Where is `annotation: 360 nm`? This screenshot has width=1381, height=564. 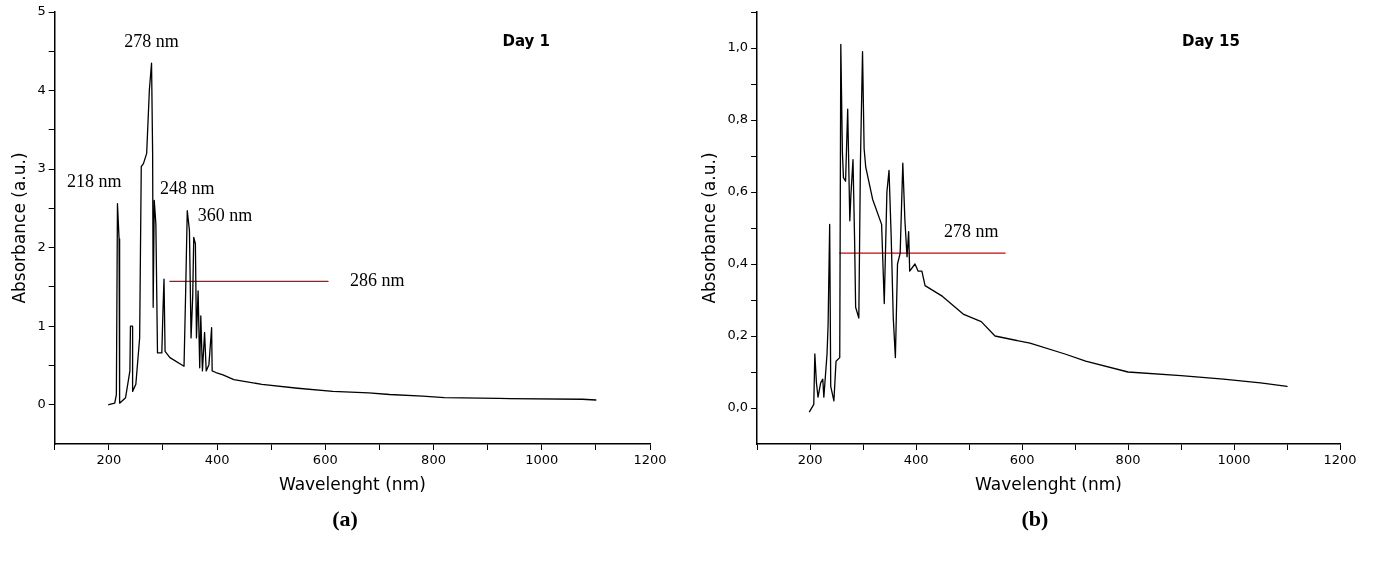 annotation: 360 nm is located at coordinates (225, 215).